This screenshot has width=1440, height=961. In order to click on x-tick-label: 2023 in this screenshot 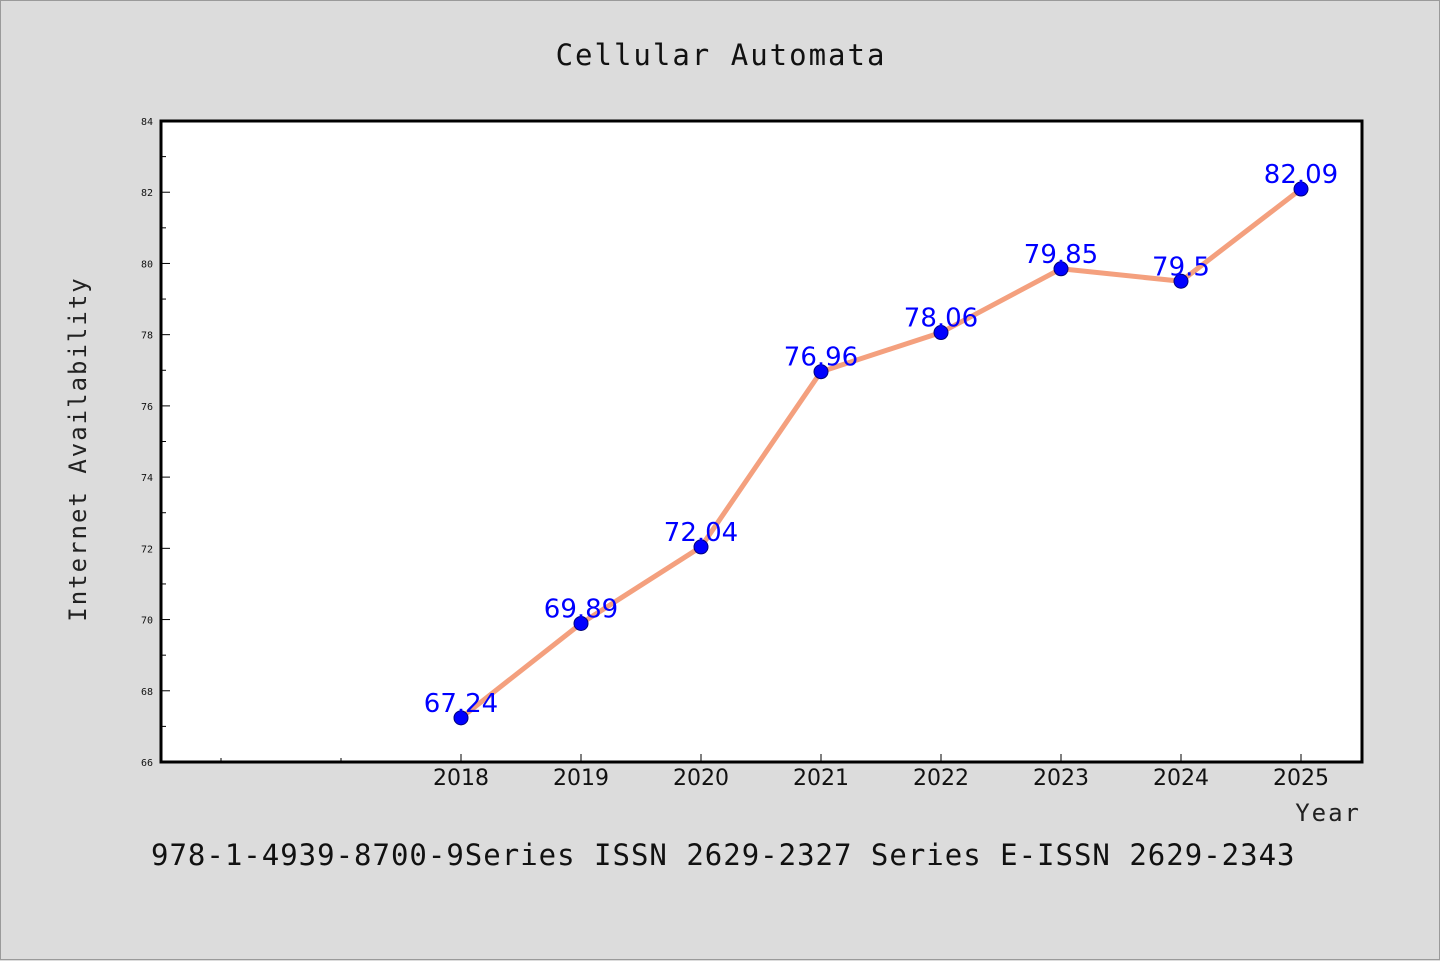, I will do `click(1061, 778)`.